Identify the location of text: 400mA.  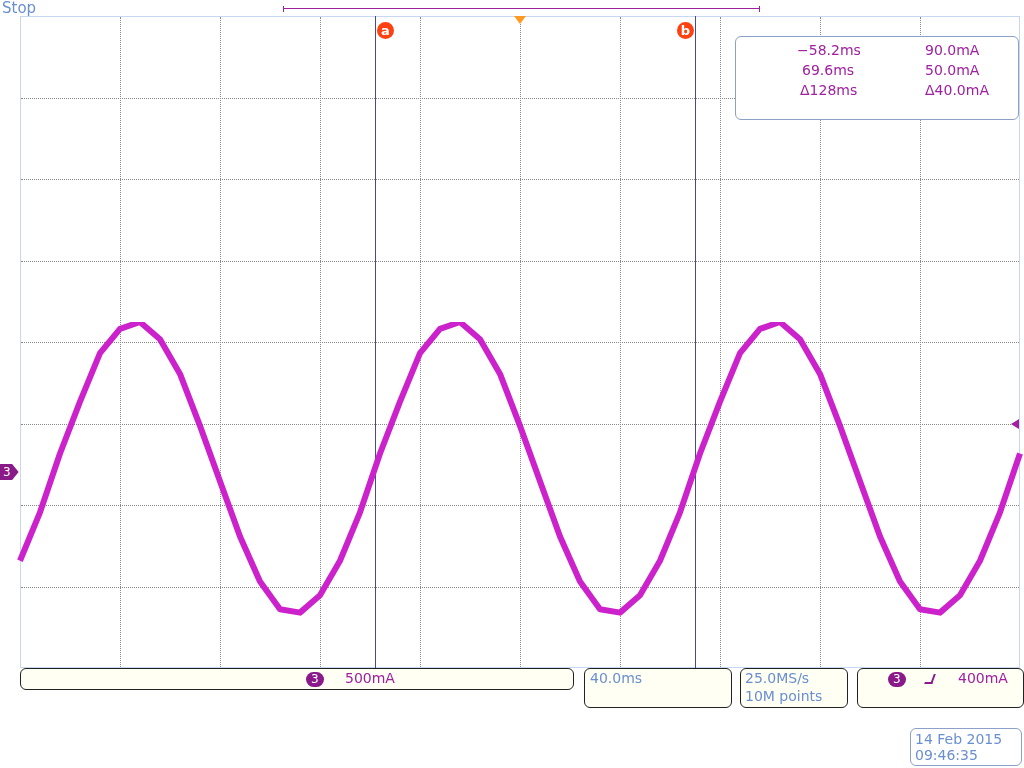
(983, 678).